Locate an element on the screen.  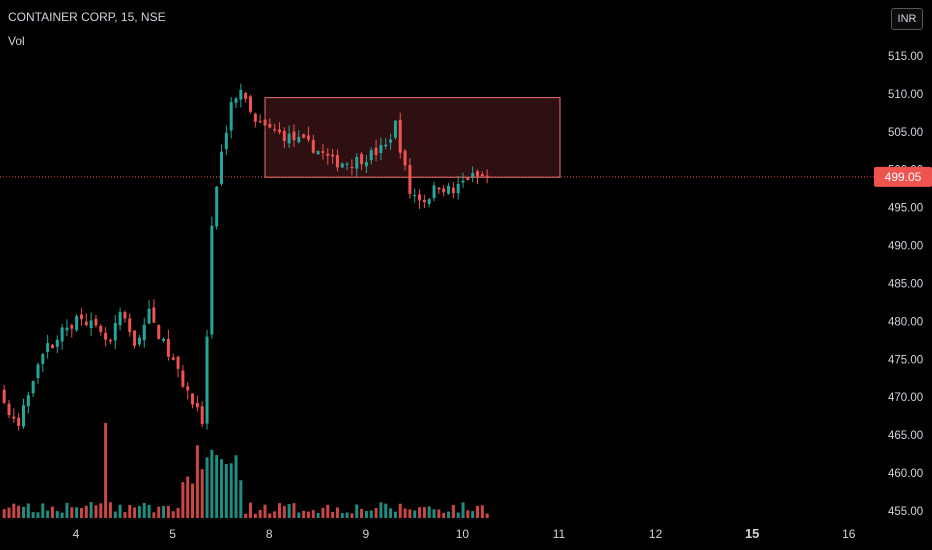
currency-button: INR is located at coordinates (907, 19).